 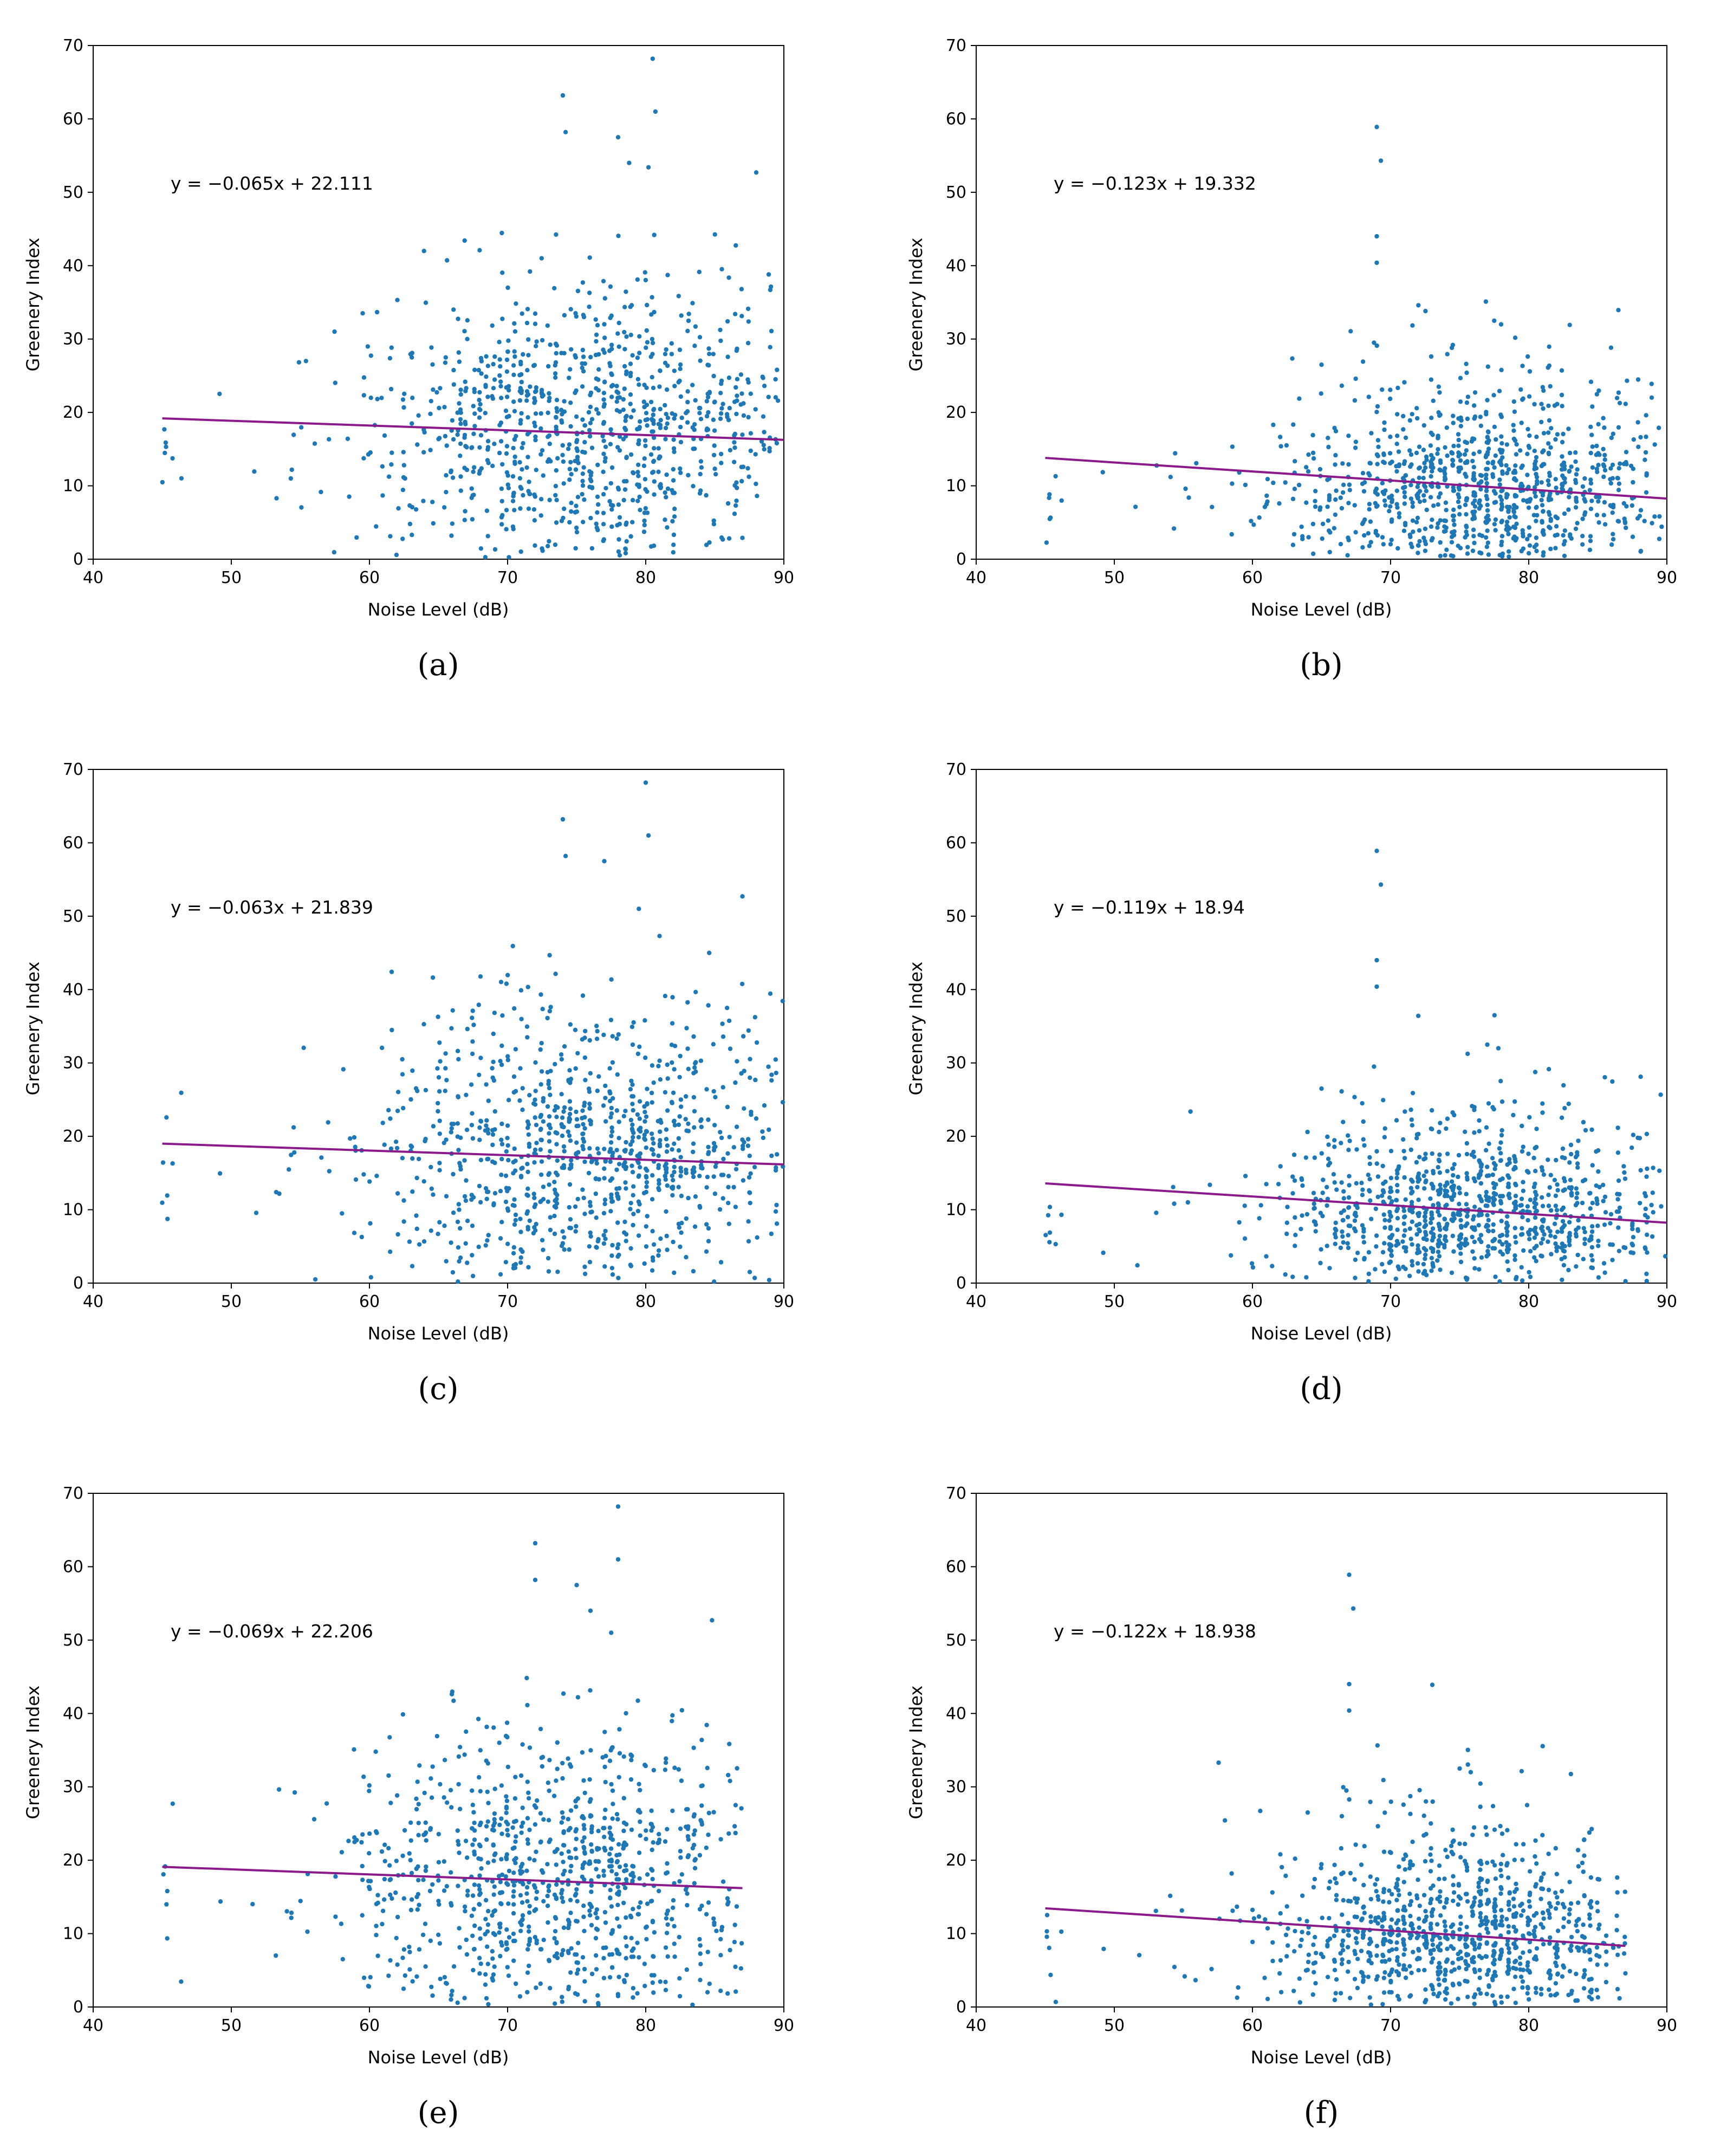 What do you see at coordinates (73, 1934) in the screenshot?
I see `y-tick-label: 10` at bounding box center [73, 1934].